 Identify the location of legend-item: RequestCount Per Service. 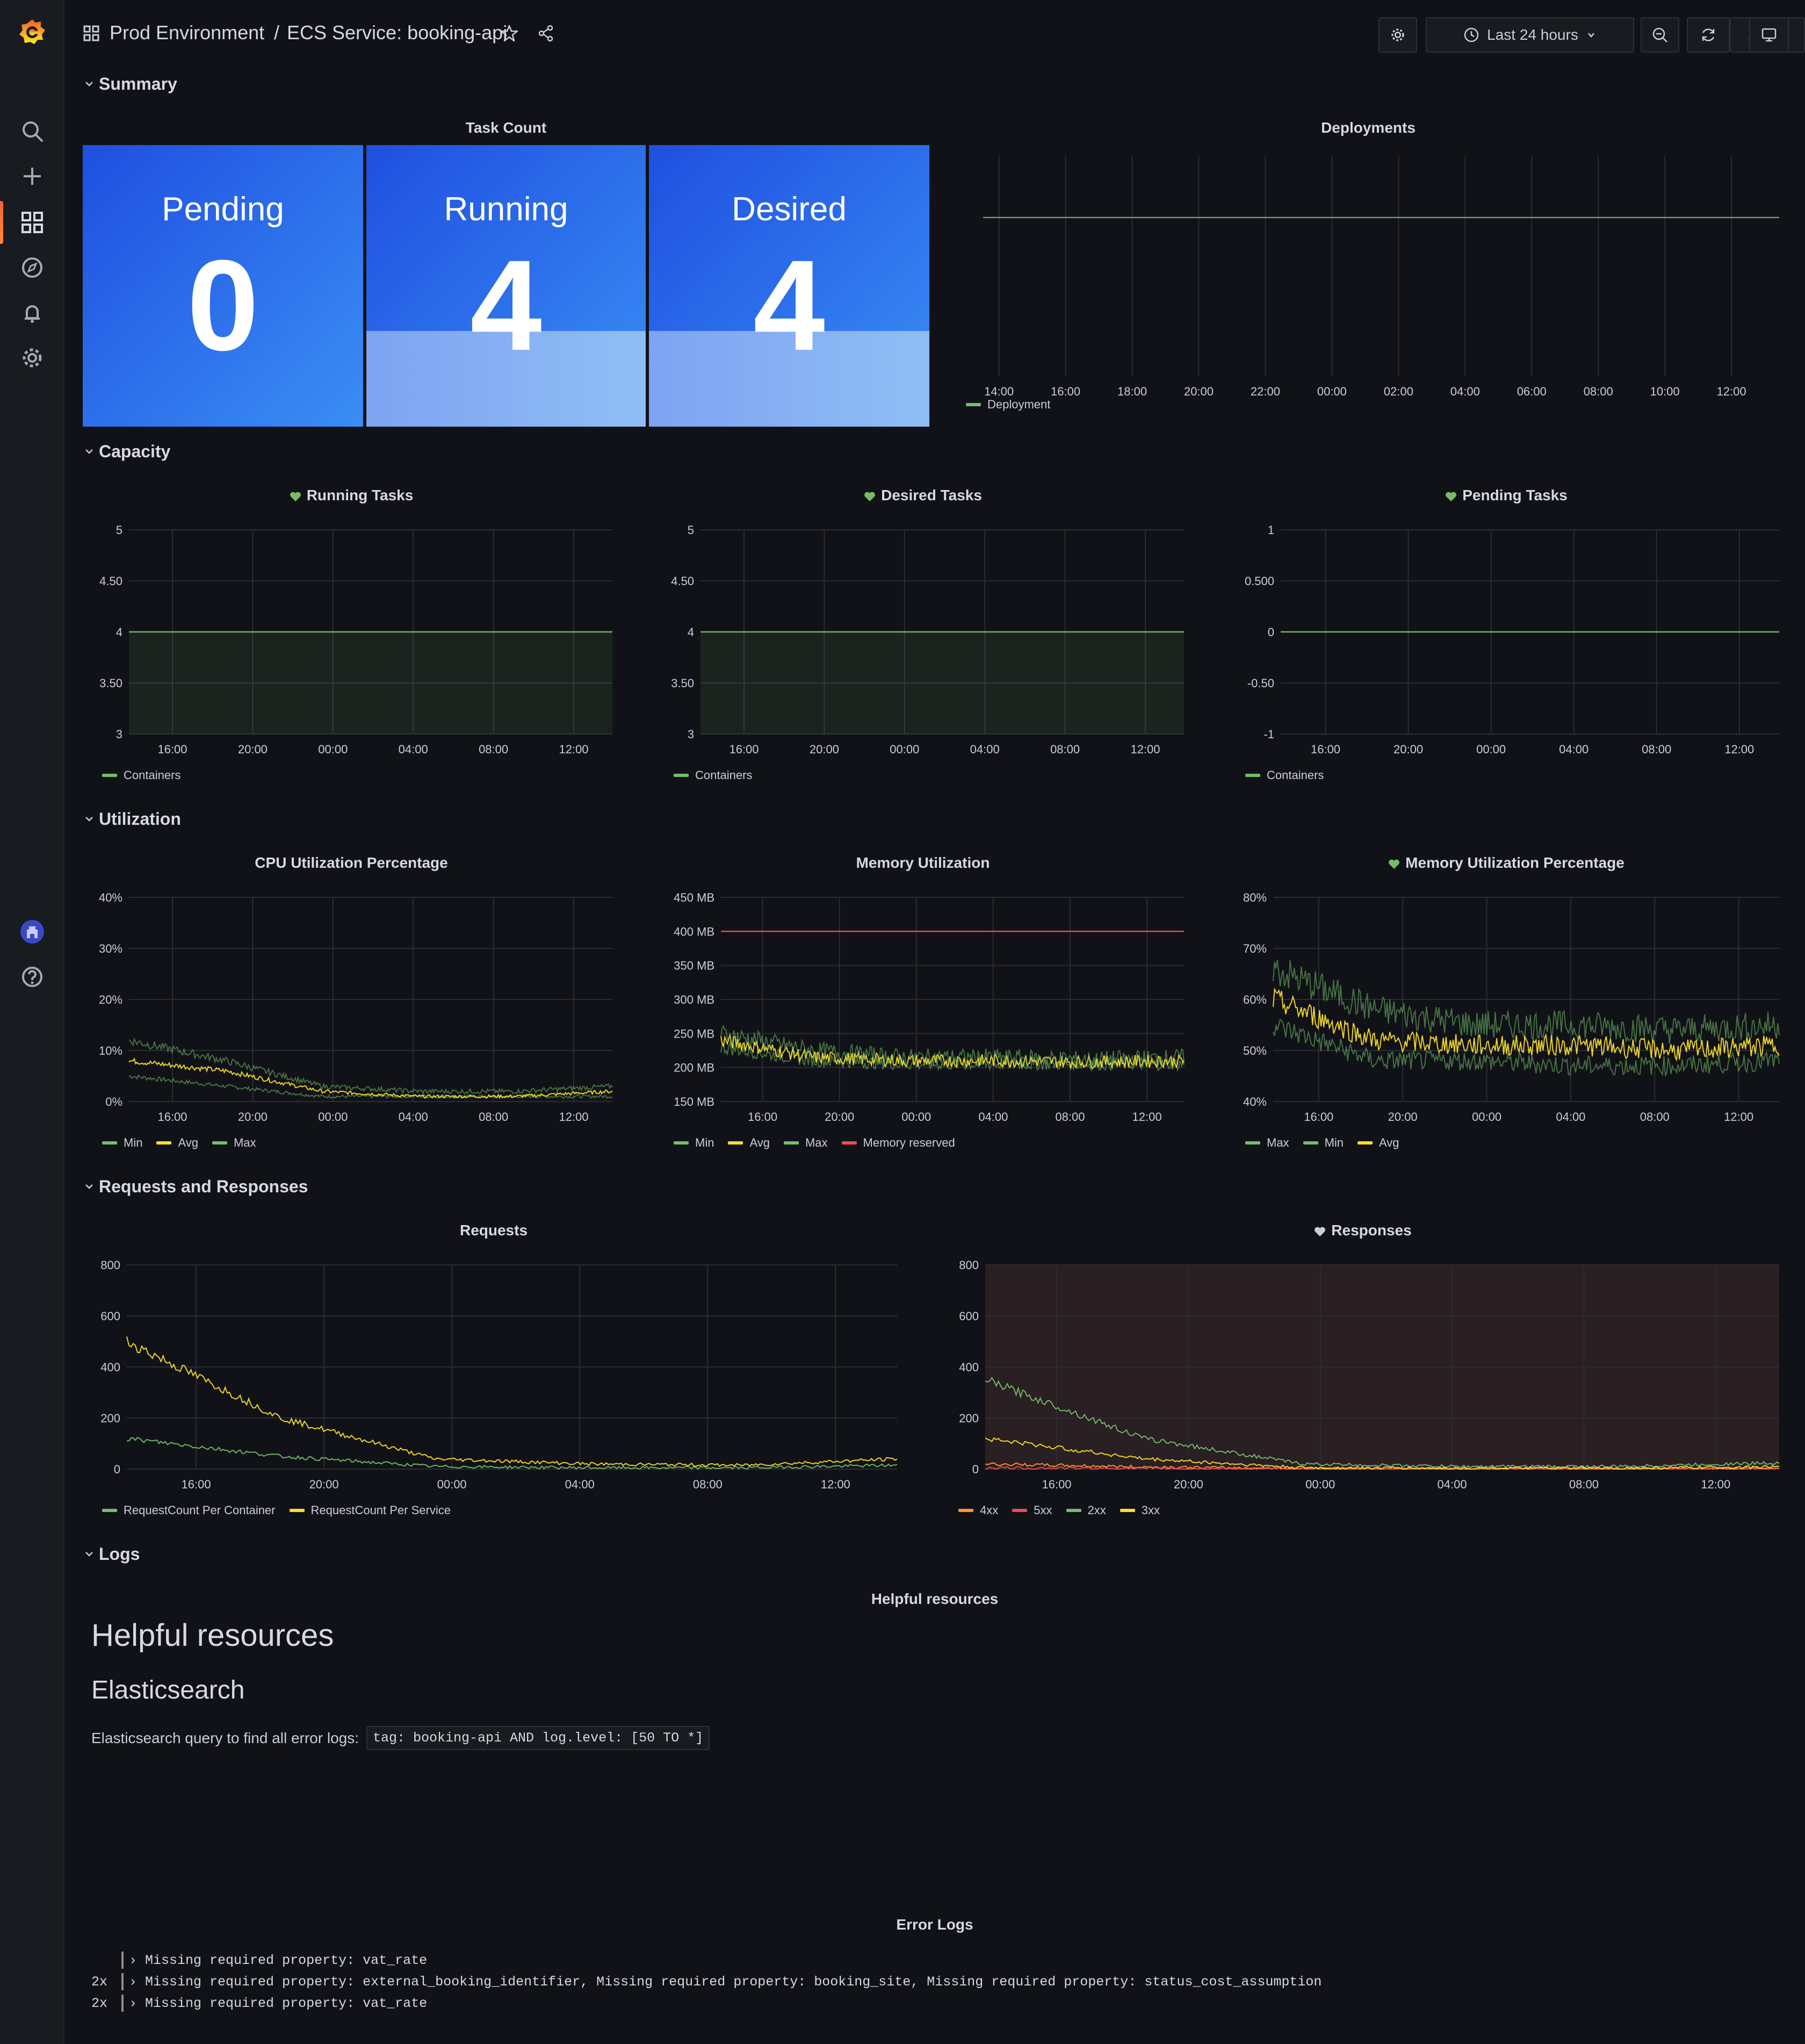
(370, 1510).